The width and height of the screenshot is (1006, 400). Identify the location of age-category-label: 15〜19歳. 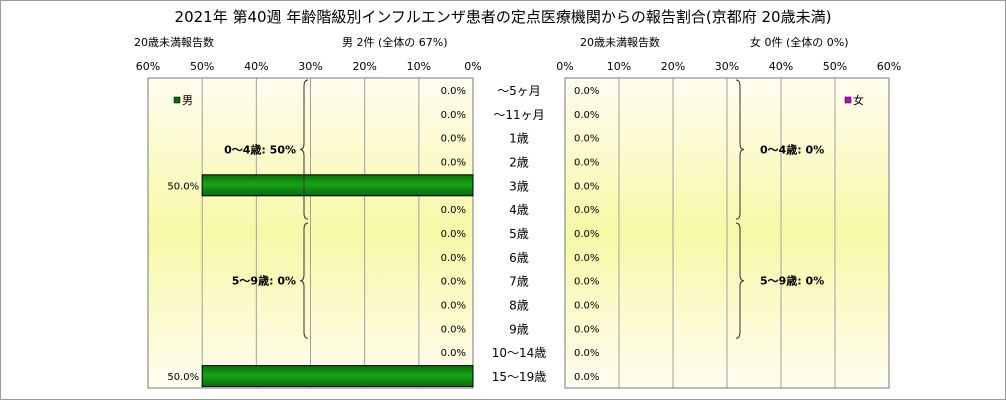
(519, 377).